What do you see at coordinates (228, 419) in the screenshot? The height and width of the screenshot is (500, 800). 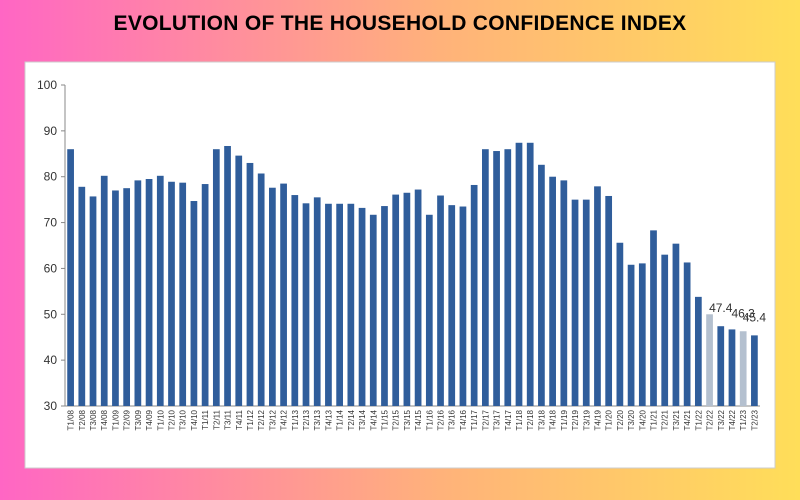 I see `x-tick-label: T3/11` at bounding box center [228, 419].